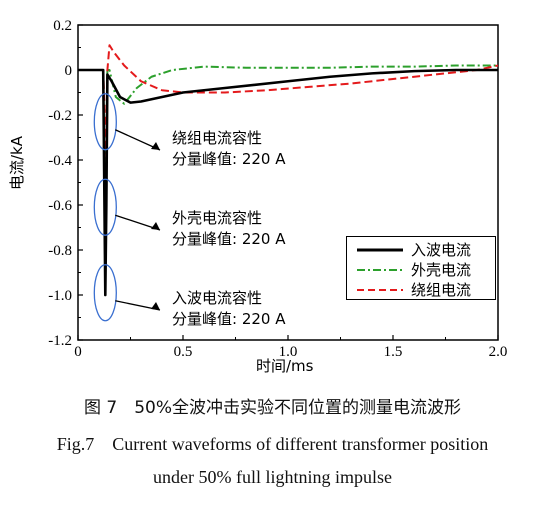 This screenshot has width=545, height=507. I want to click on legend: 入波电流 外壳电流 绕组电流, so click(421, 268).